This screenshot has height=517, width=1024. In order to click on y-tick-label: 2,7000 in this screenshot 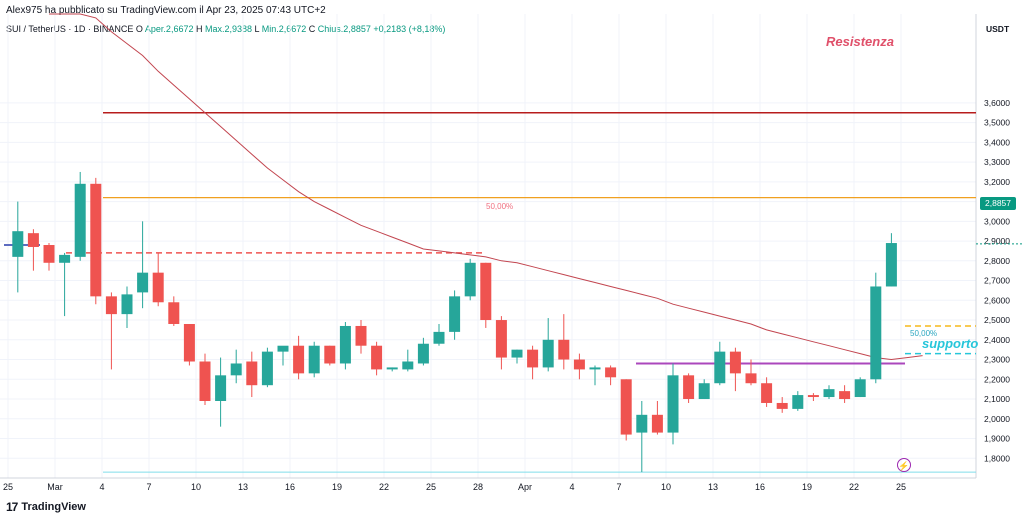, I will do `click(997, 281)`.